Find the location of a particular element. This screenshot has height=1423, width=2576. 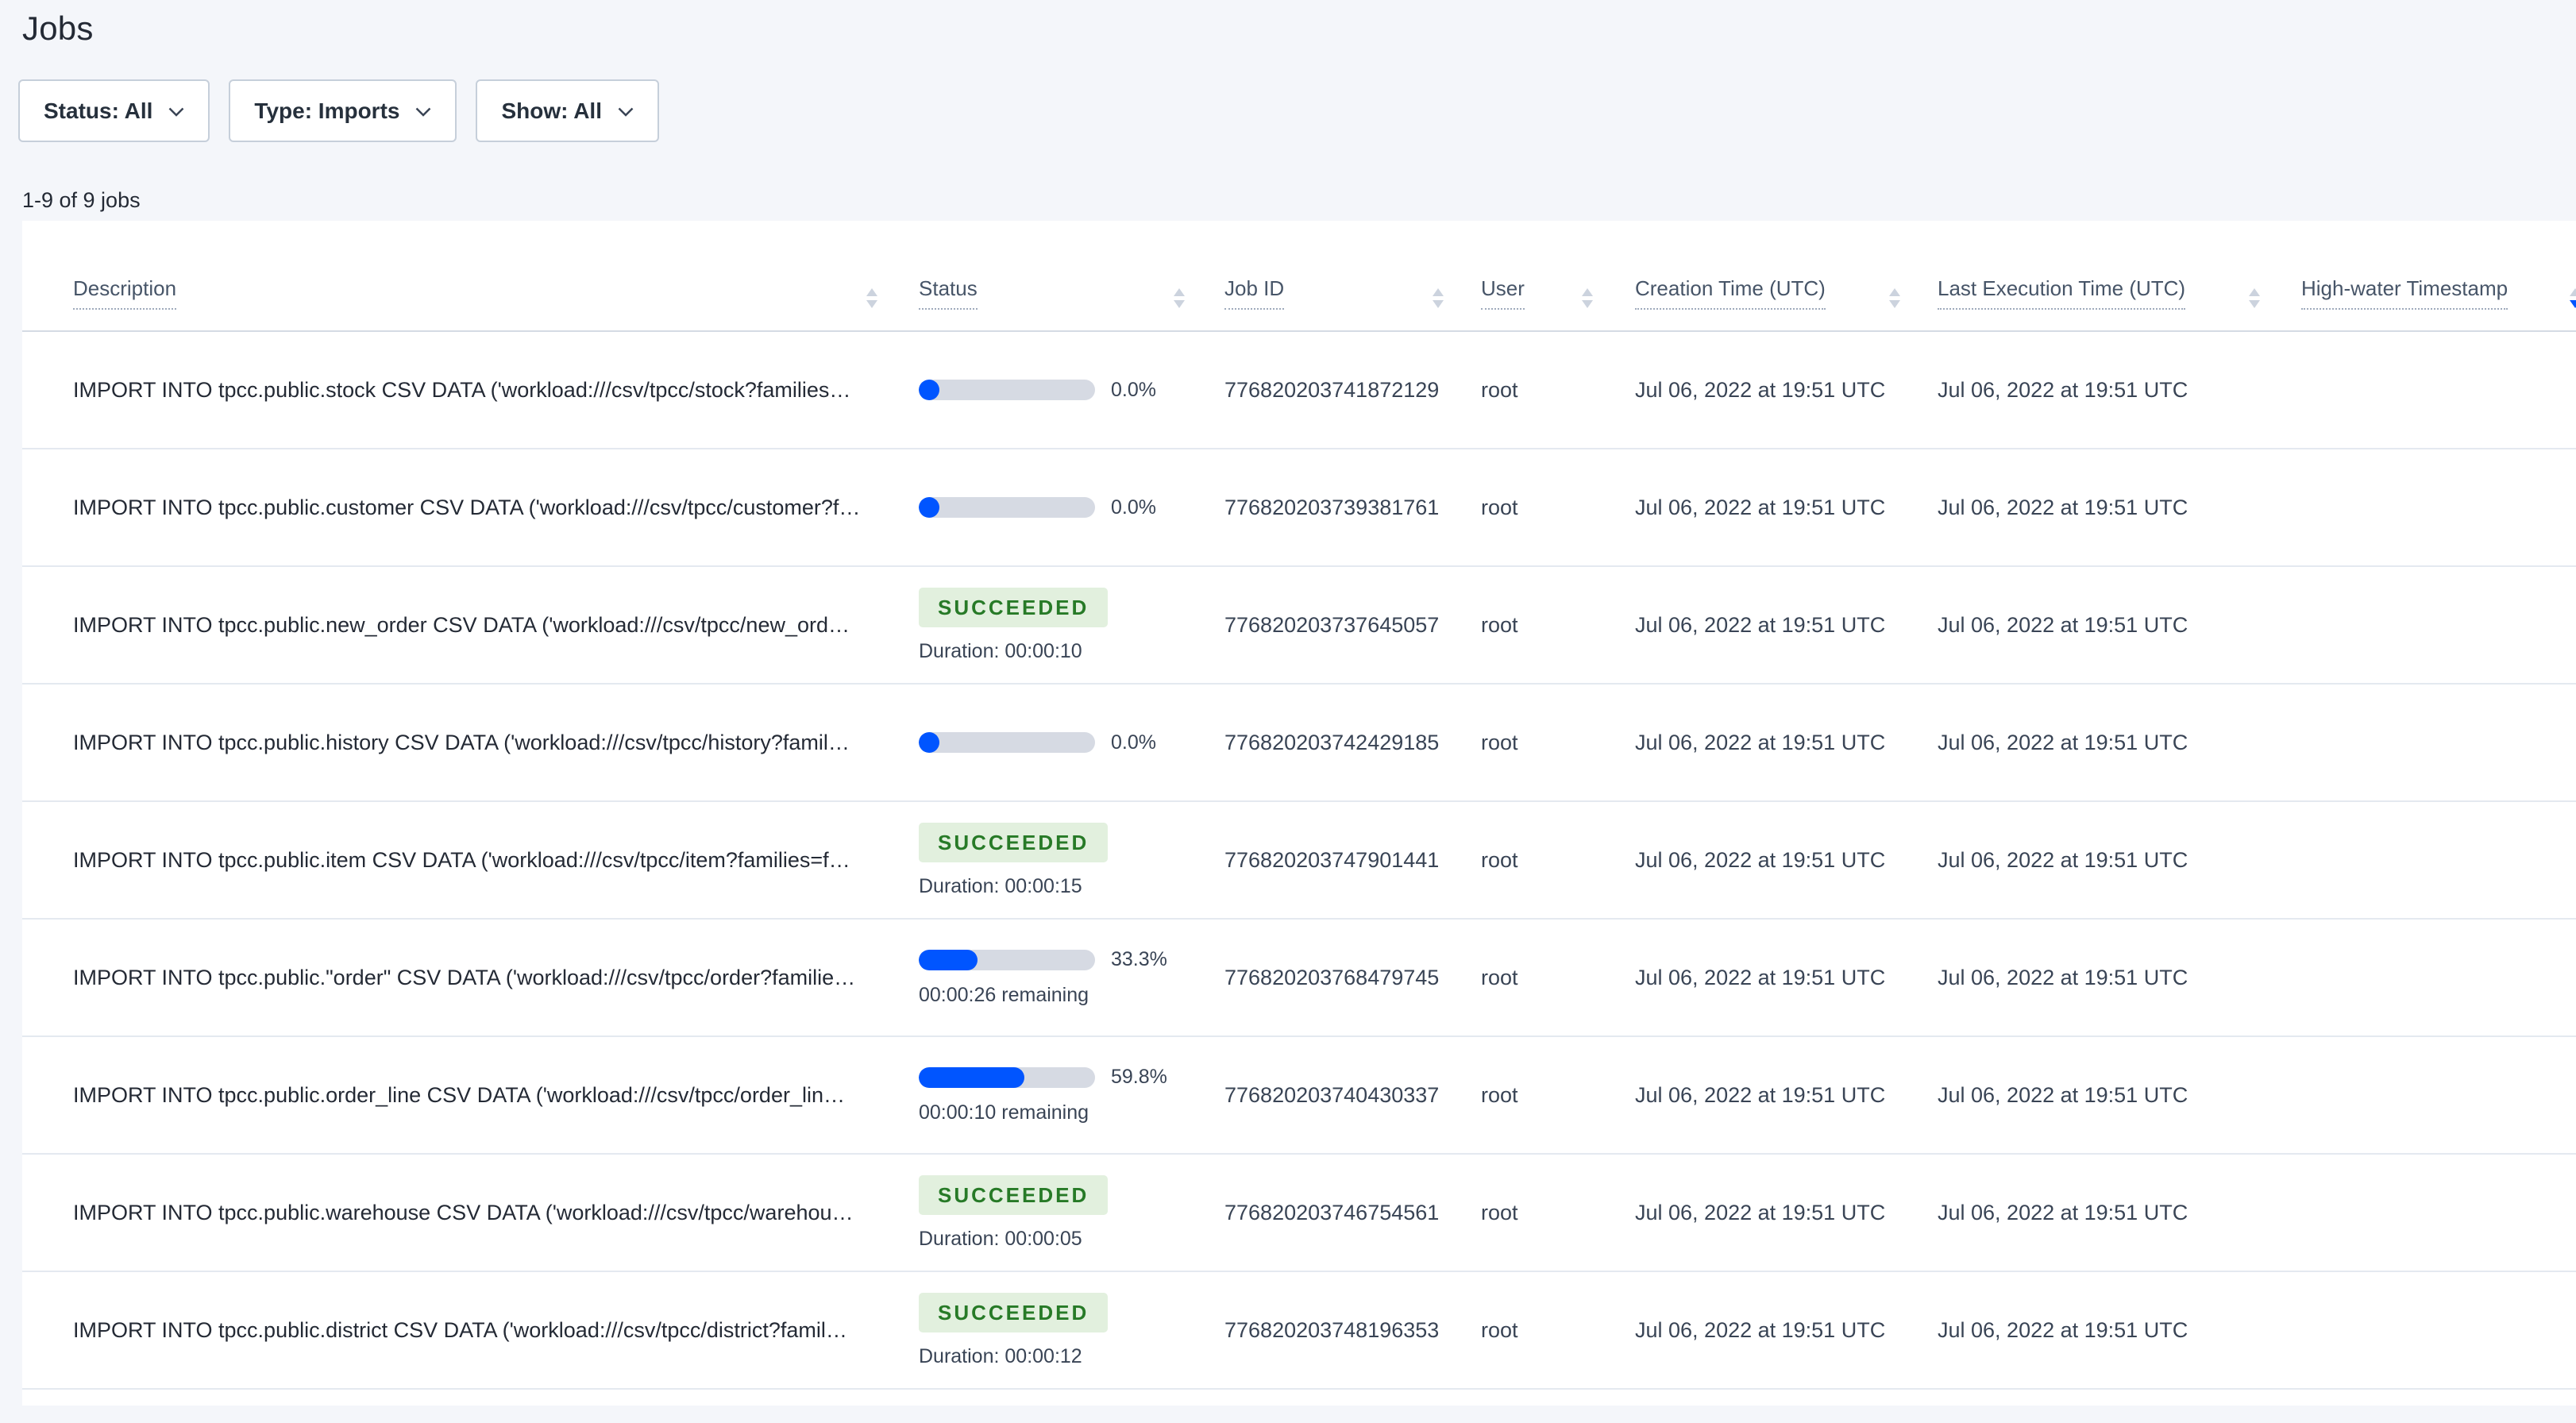

filter-dropdown-label: Show: All is located at coordinates (551, 110).